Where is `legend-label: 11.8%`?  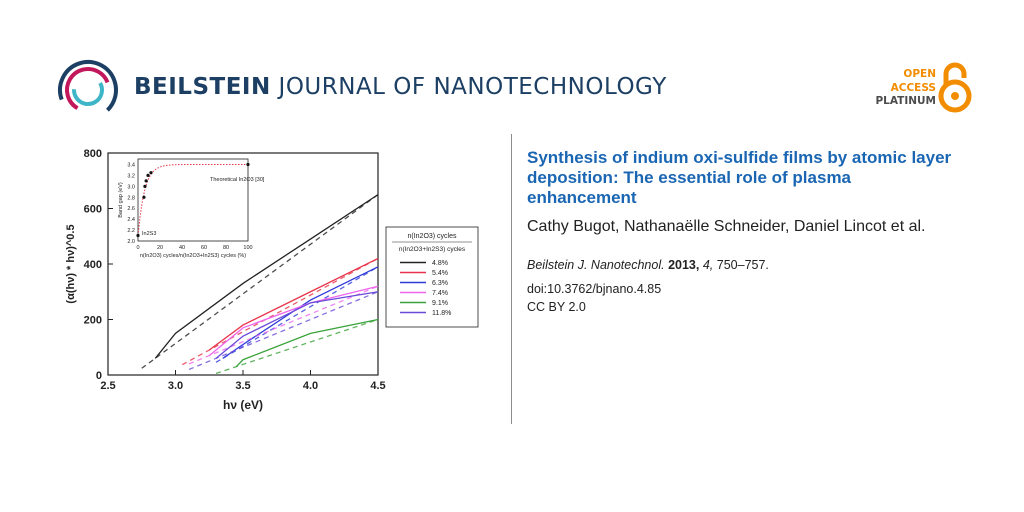
legend-label: 11.8% is located at coordinates (441, 313).